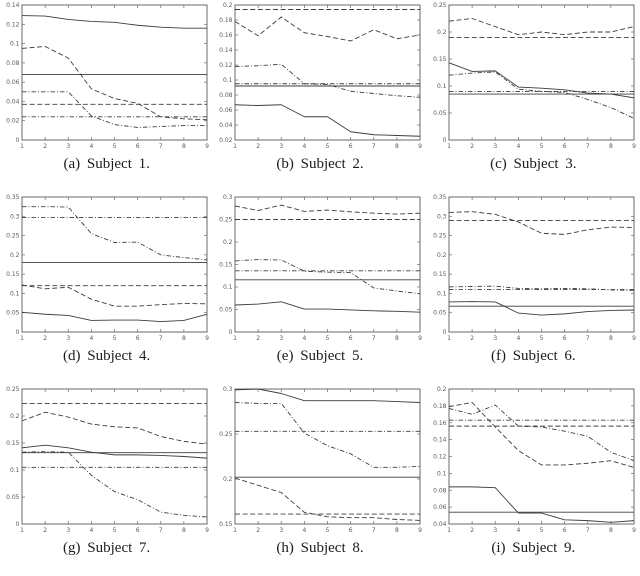 This screenshot has width=640, height=576. I want to click on subplot-caption: (g) Subject 7., so click(107, 548).